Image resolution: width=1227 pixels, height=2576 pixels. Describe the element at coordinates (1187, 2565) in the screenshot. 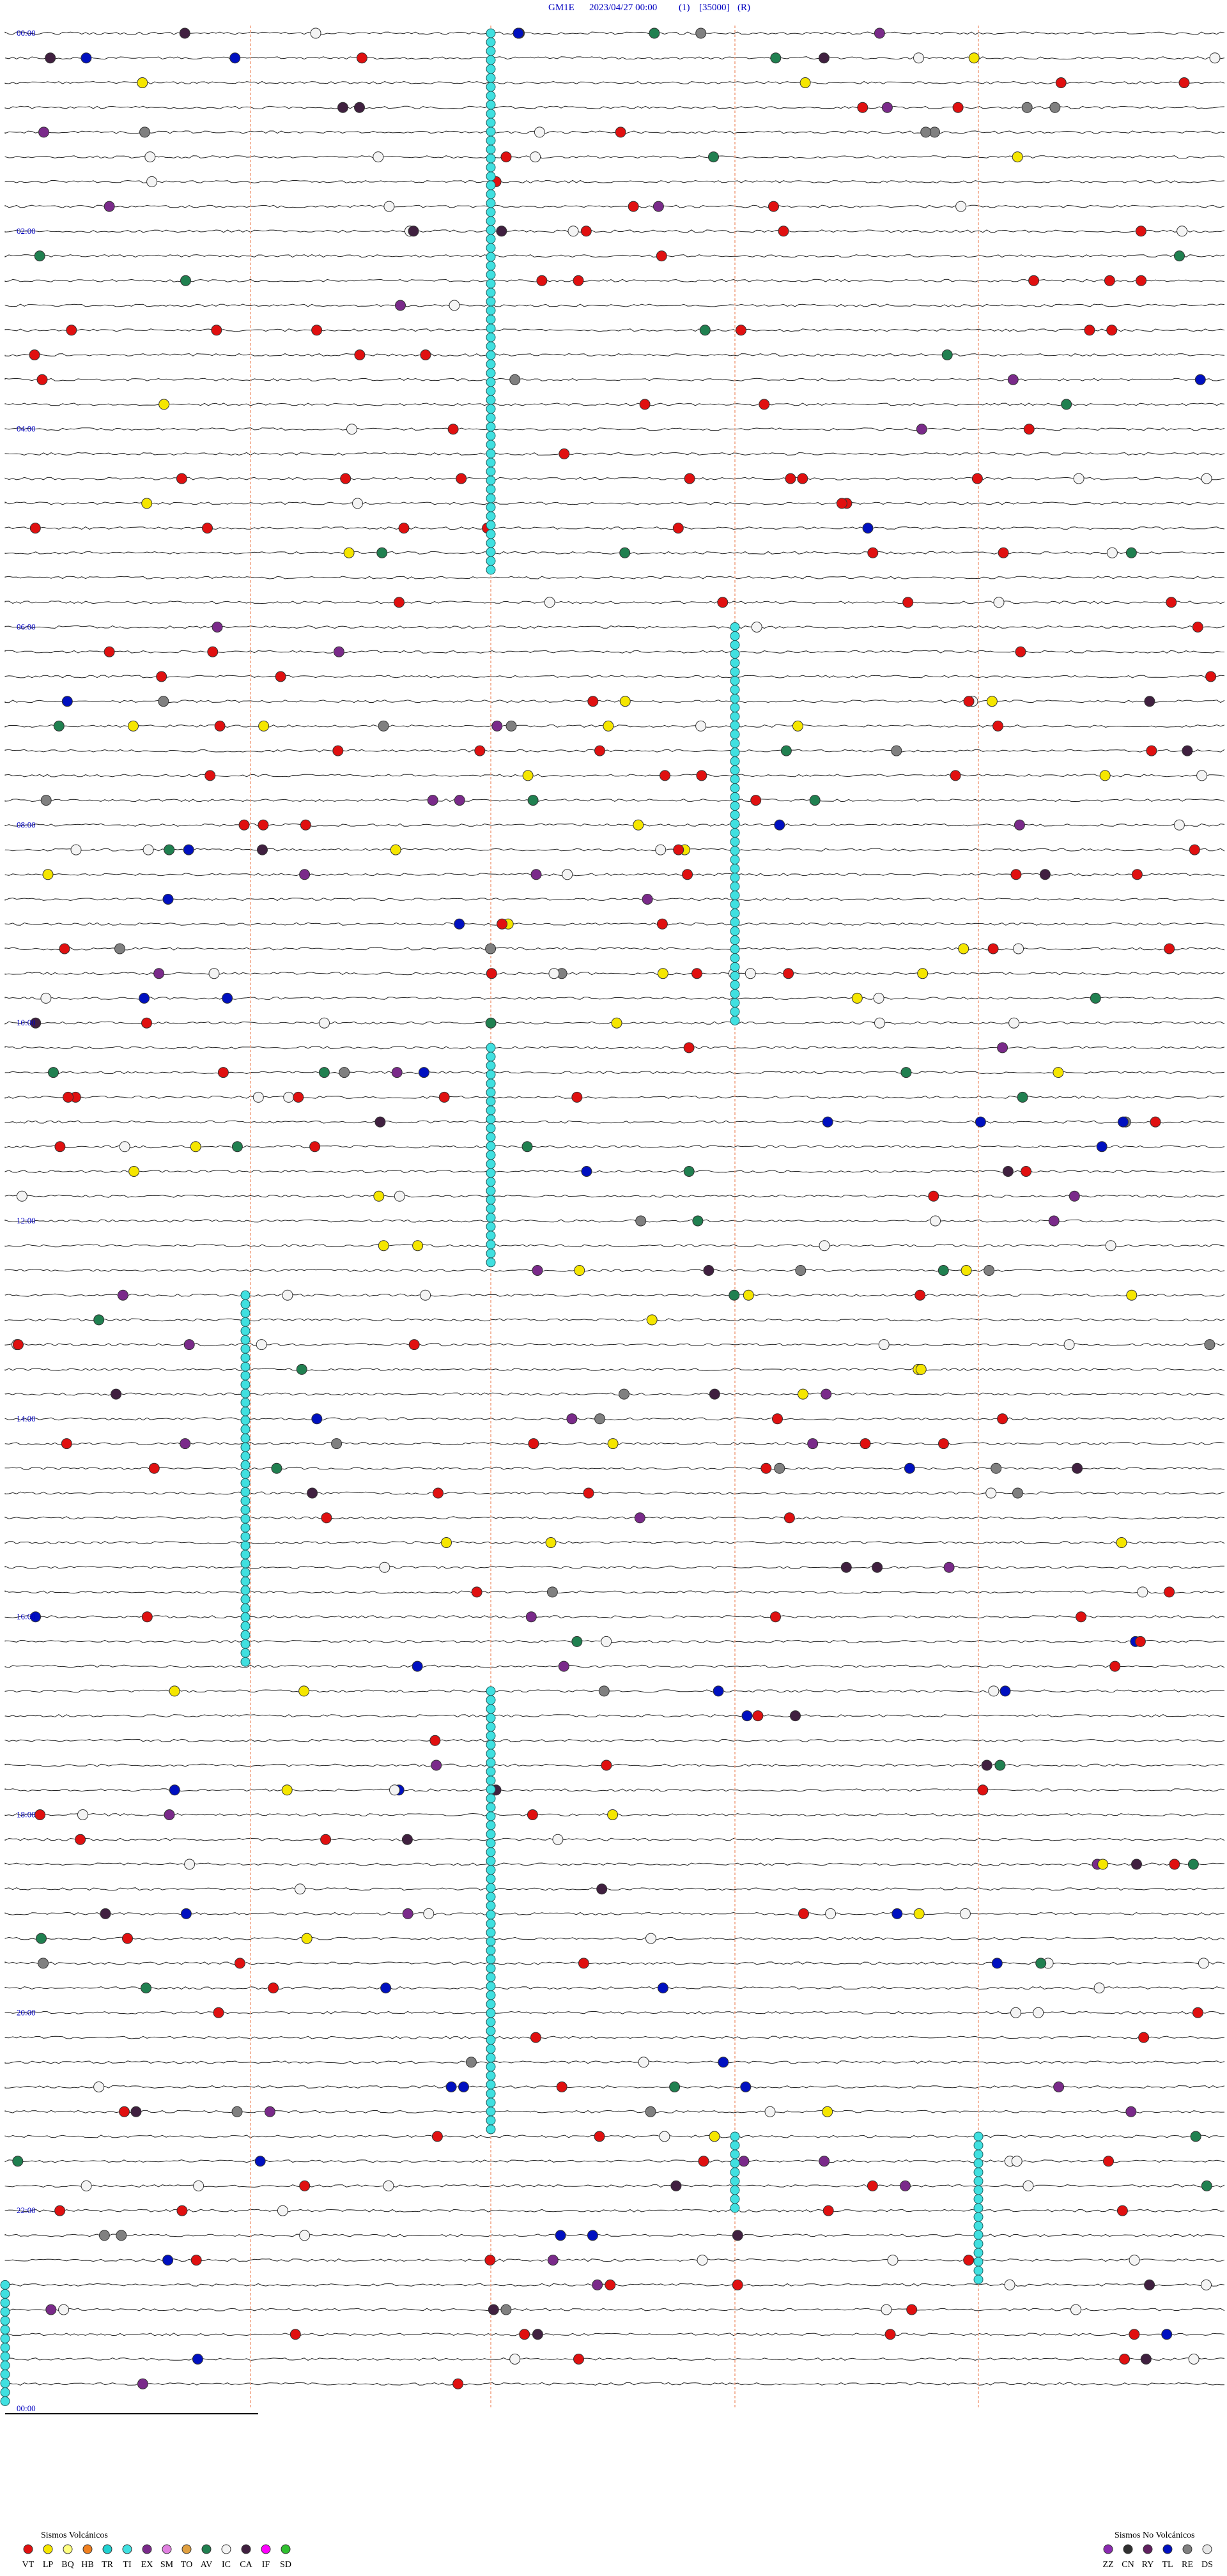

I see `legend-label: RE` at that location.